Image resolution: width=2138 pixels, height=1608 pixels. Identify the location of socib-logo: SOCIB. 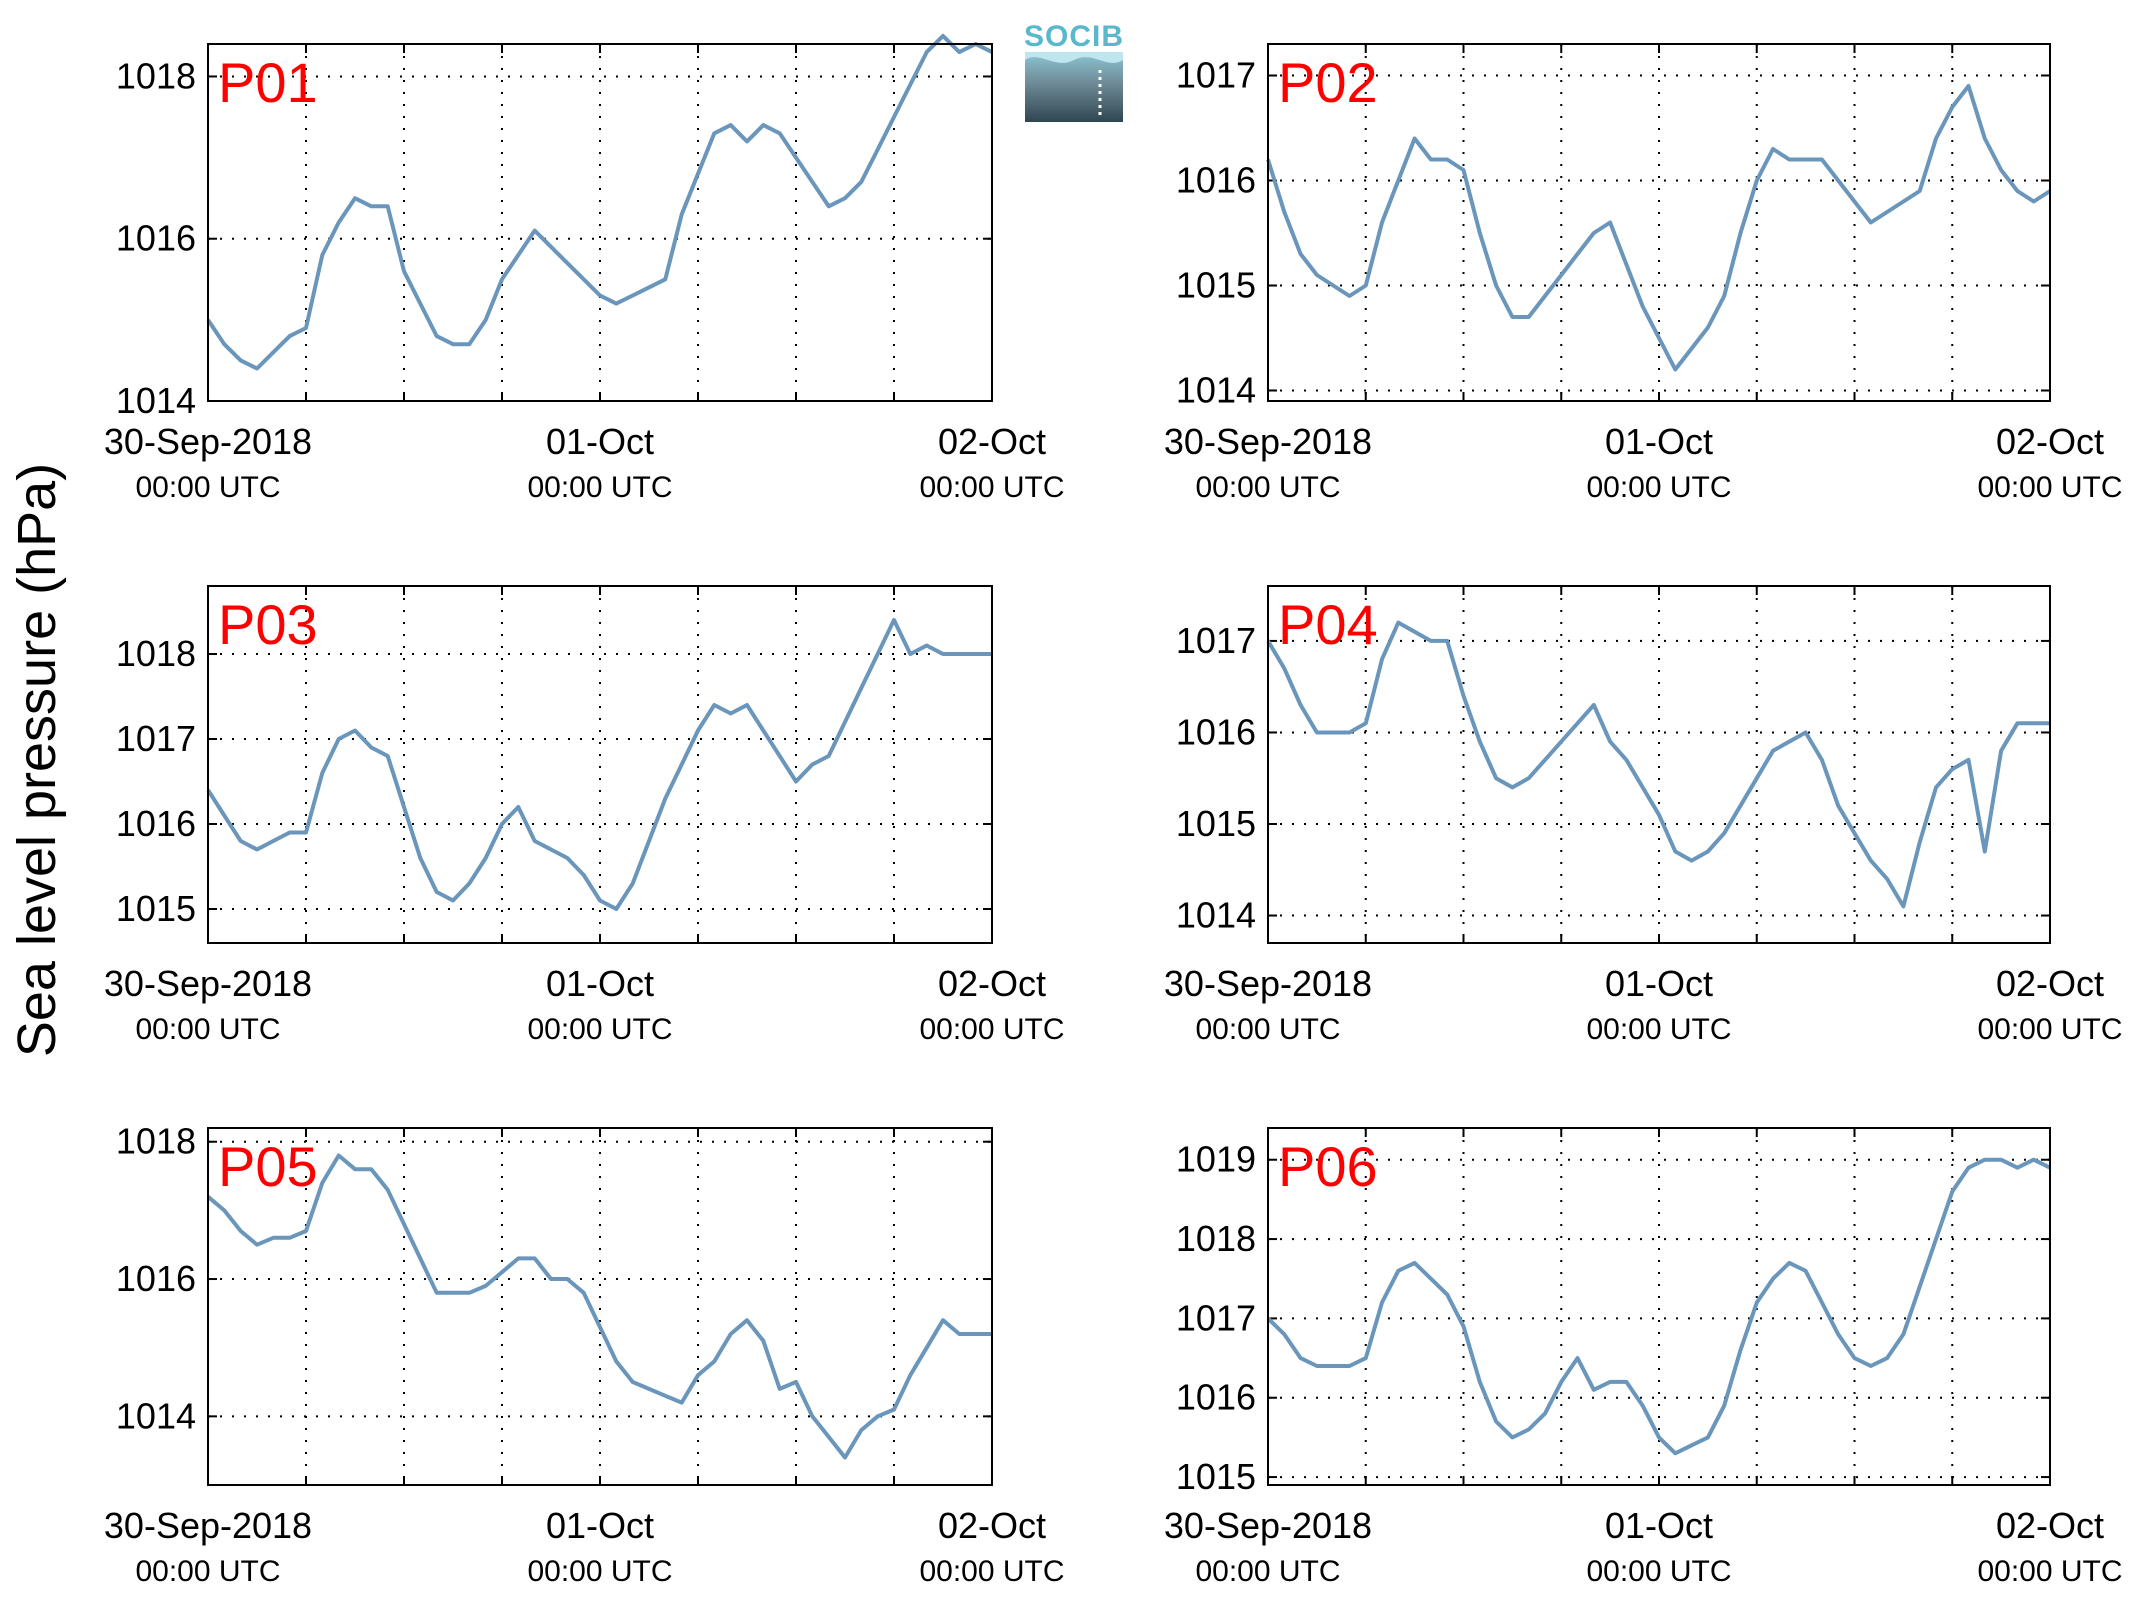
(1074, 71).